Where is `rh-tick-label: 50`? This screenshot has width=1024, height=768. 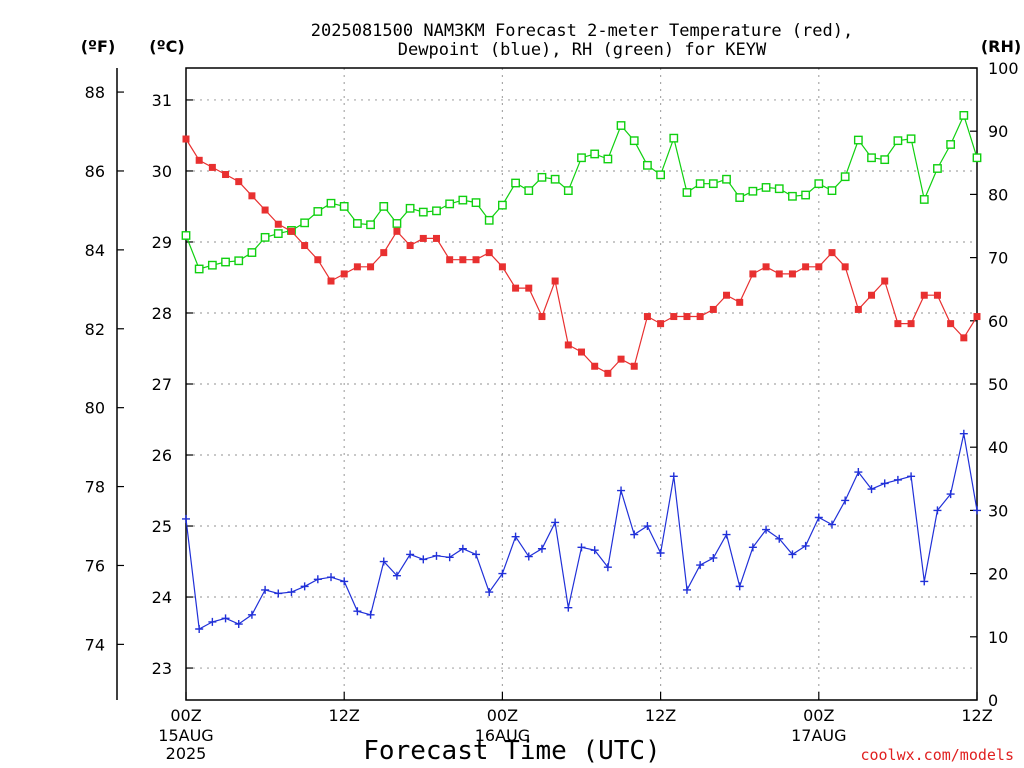
rh-tick-label: 50 is located at coordinates (998, 384).